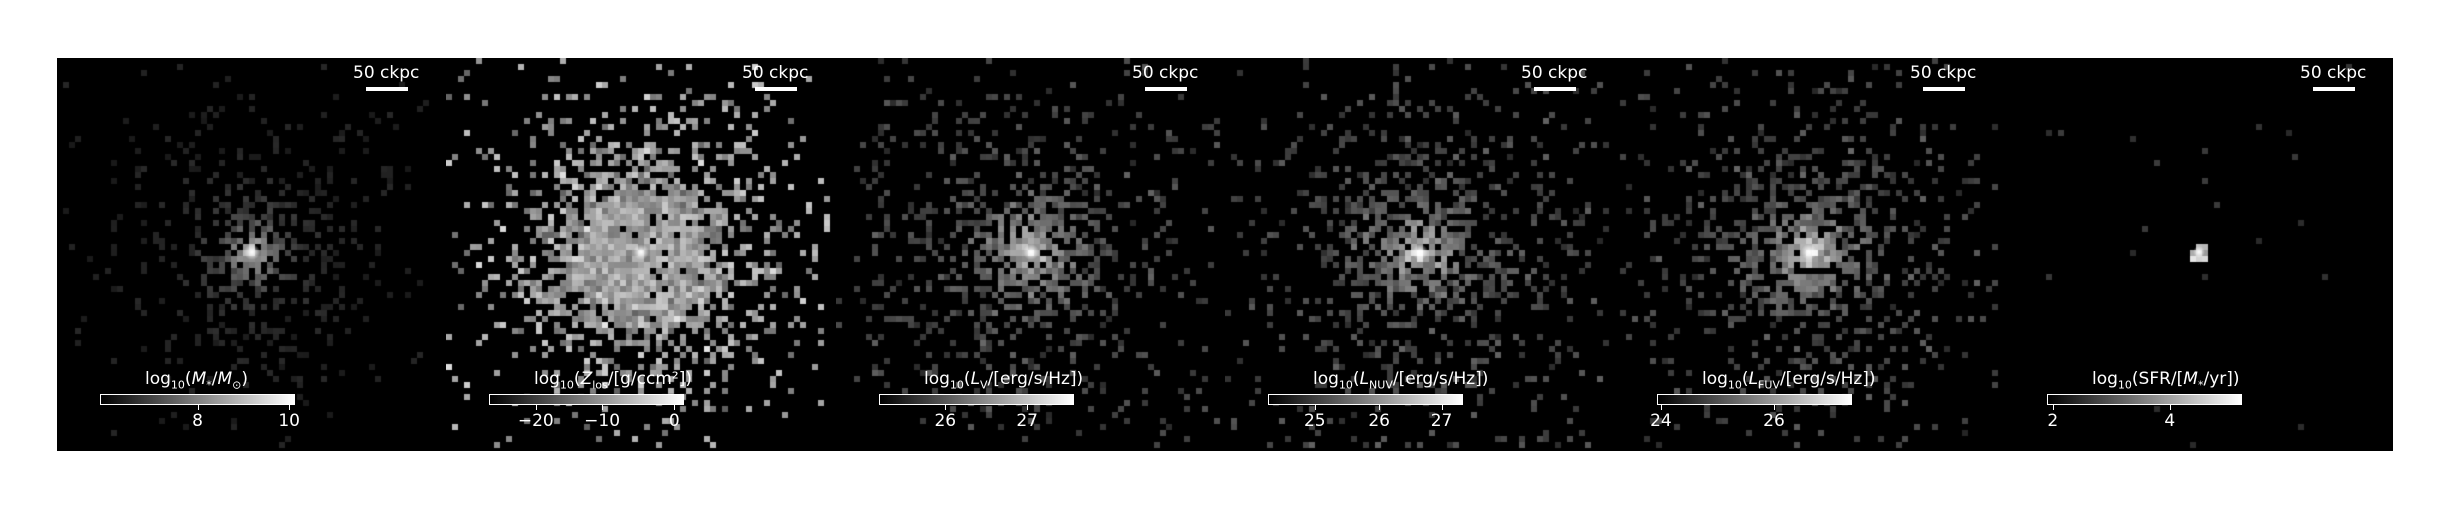 This screenshot has height=507, width=2444. Describe the element at coordinates (196, 380) in the screenshot. I see `colorbar-title: log10(M*/M⊙)` at that location.